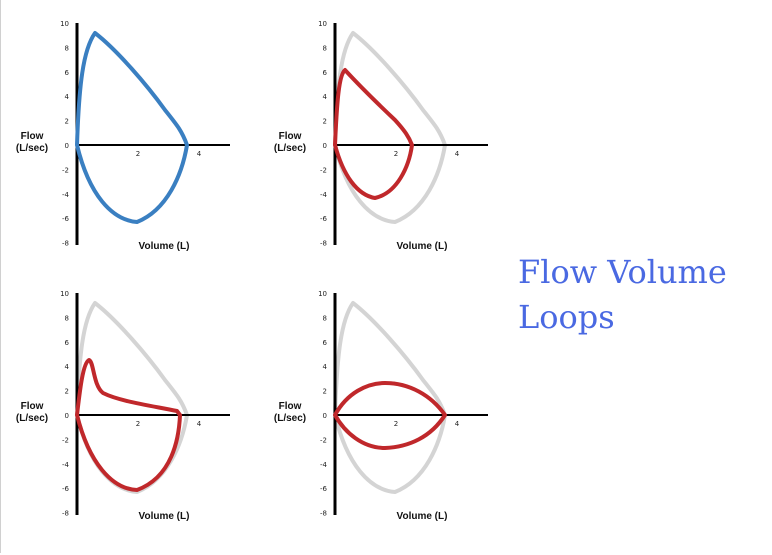 This screenshot has width=772, height=555. I want to click on page-title: Flow Volume Loops, so click(622, 294).